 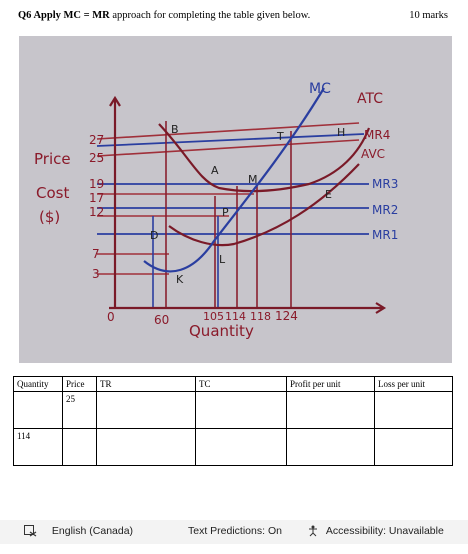 I want to click on header-profit: Profit per unit, so click(x=330, y=384).